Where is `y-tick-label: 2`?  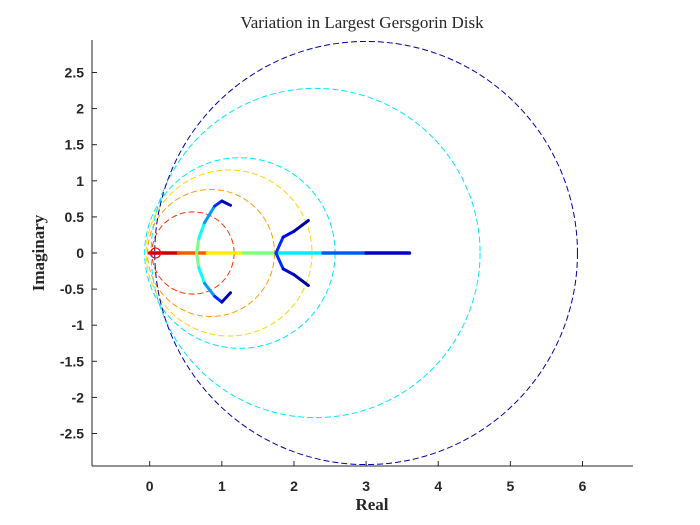
y-tick-label: 2 is located at coordinates (80, 109).